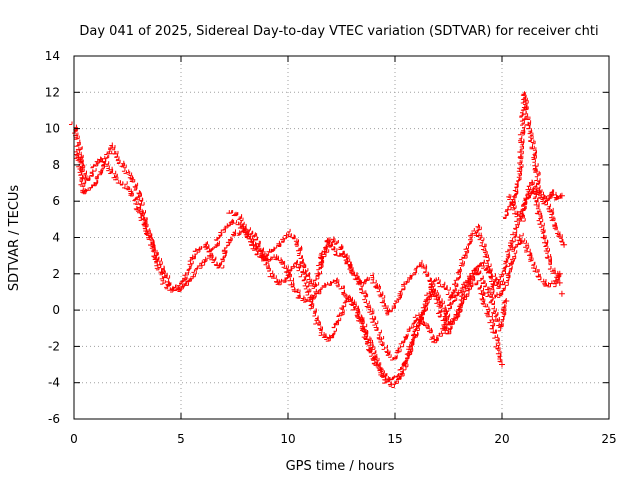 This screenshot has width=640, height=480. Describe the element at coordinates (52, 56) in the screenshot. I see `y-tick-label: 14` at that location.